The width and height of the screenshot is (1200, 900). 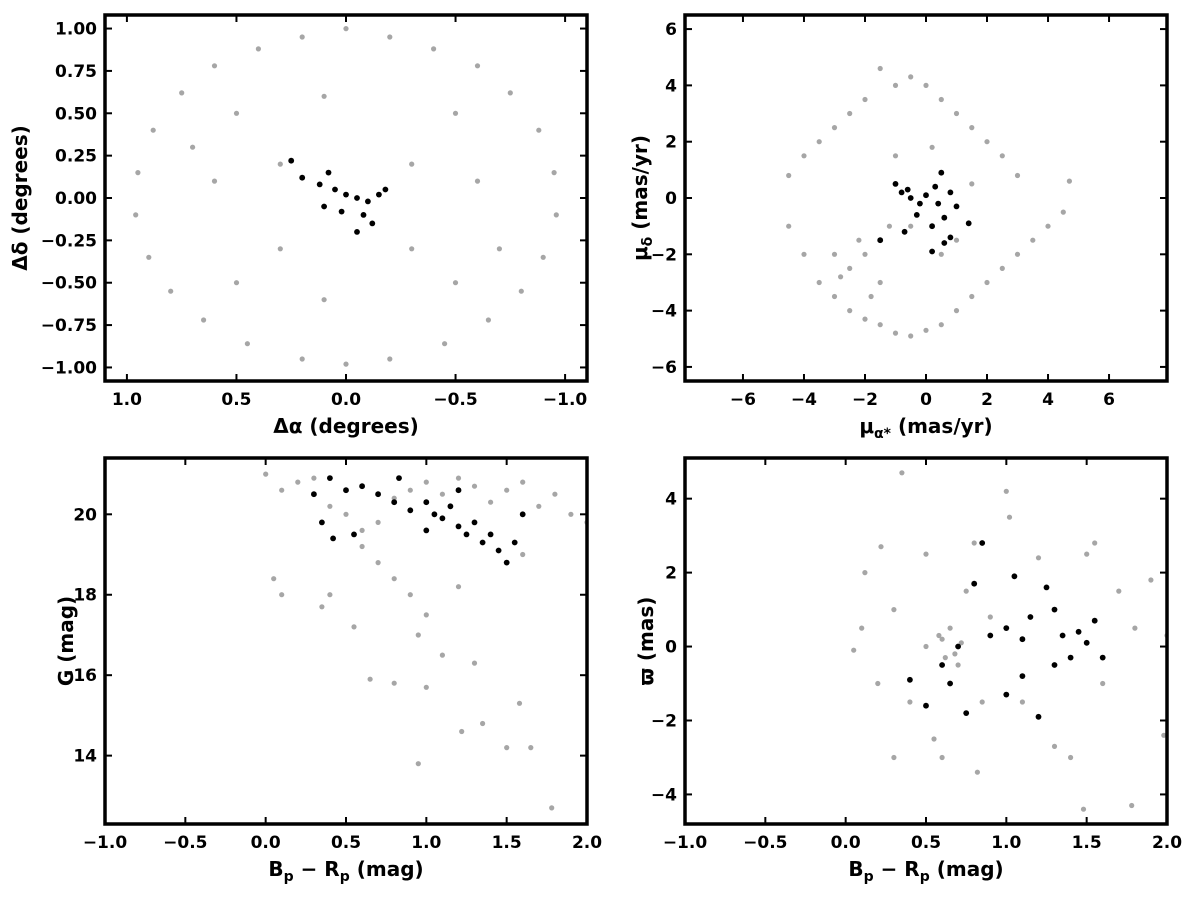 What do you see at coordinates (987, 400) in the screenshot?
I see `x-tick-label: 2` at bounding box center [987, 400].